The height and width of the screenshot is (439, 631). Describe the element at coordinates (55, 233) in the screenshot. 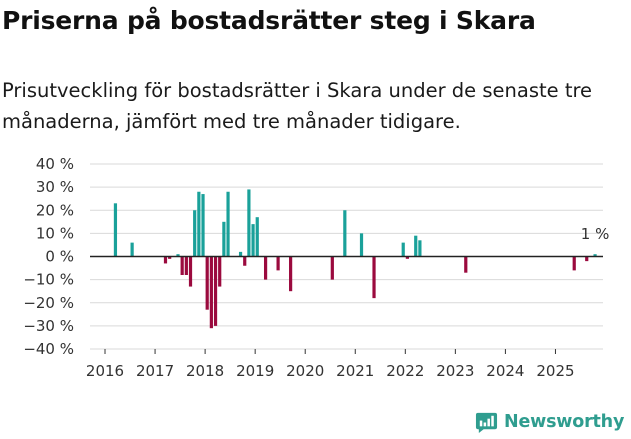

I see `y-tick-label: 10 %` at that location.